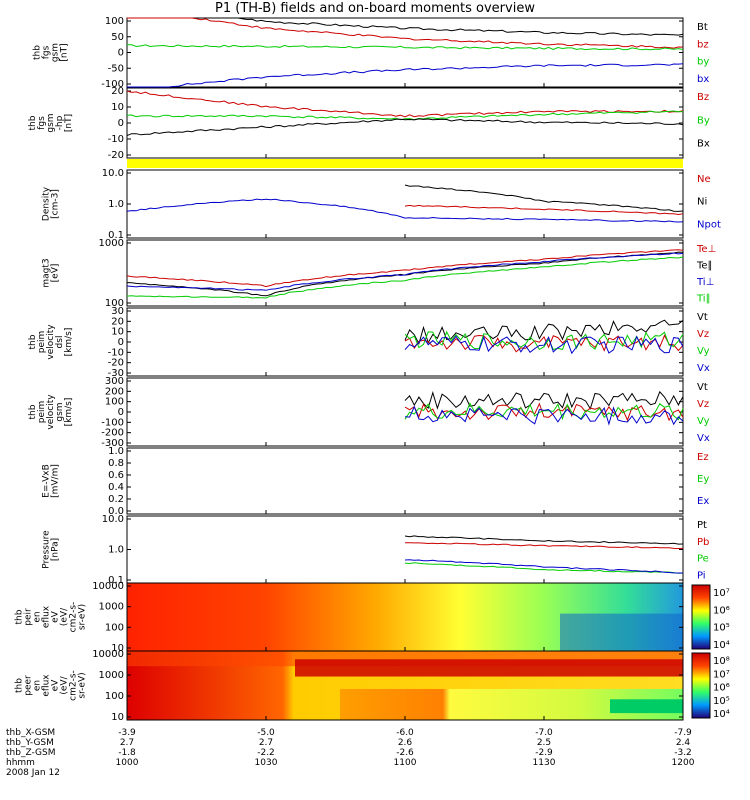 This screenshot has width=750, height=800. What do you see at coordinates (111, 675) in the screenshot?
I see `y-tick-label: 1000` at bounding box center [111, 675].